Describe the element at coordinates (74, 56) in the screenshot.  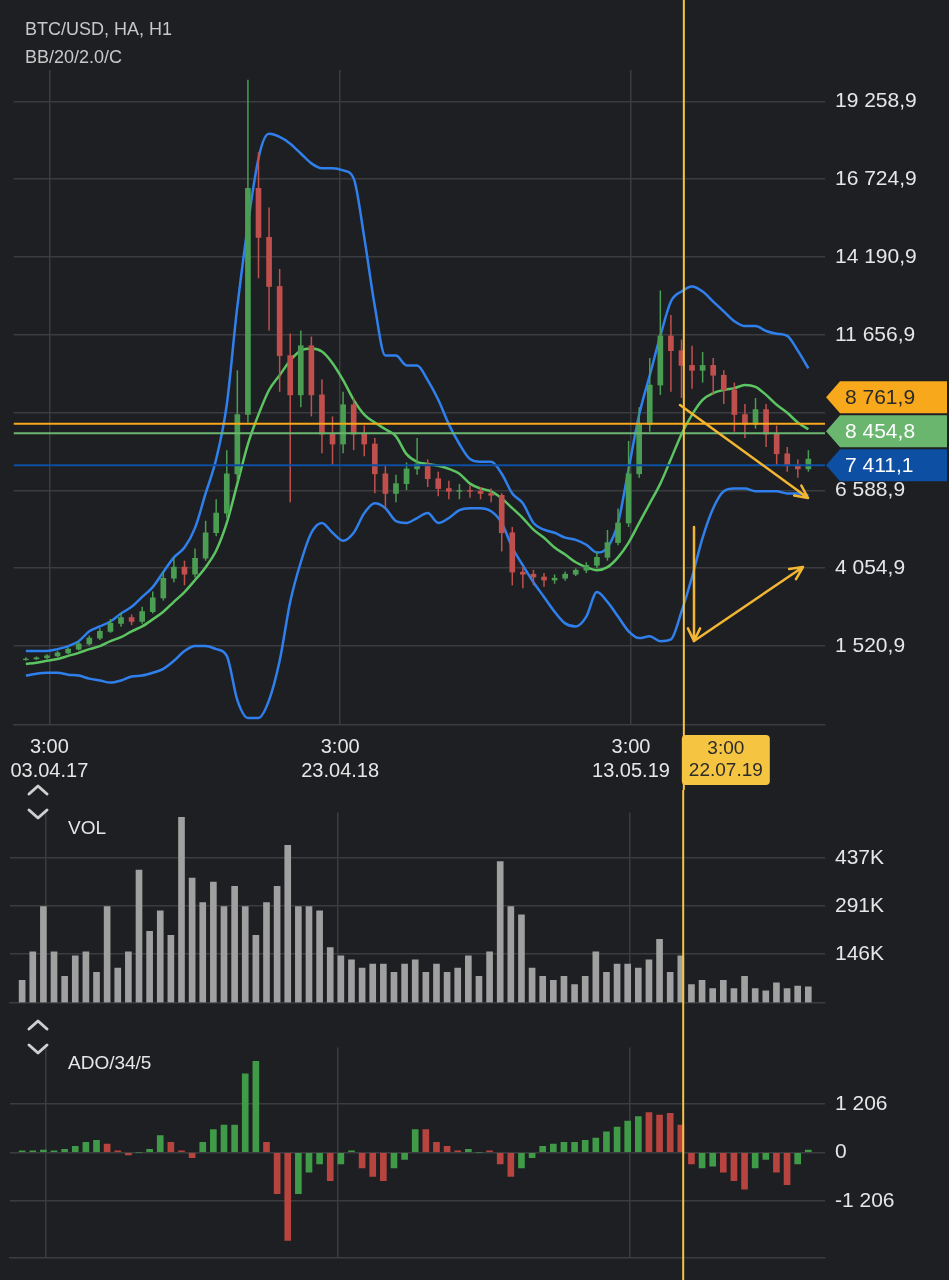
I see `chart-subtitle: BB/20/2.0/C` at that location.